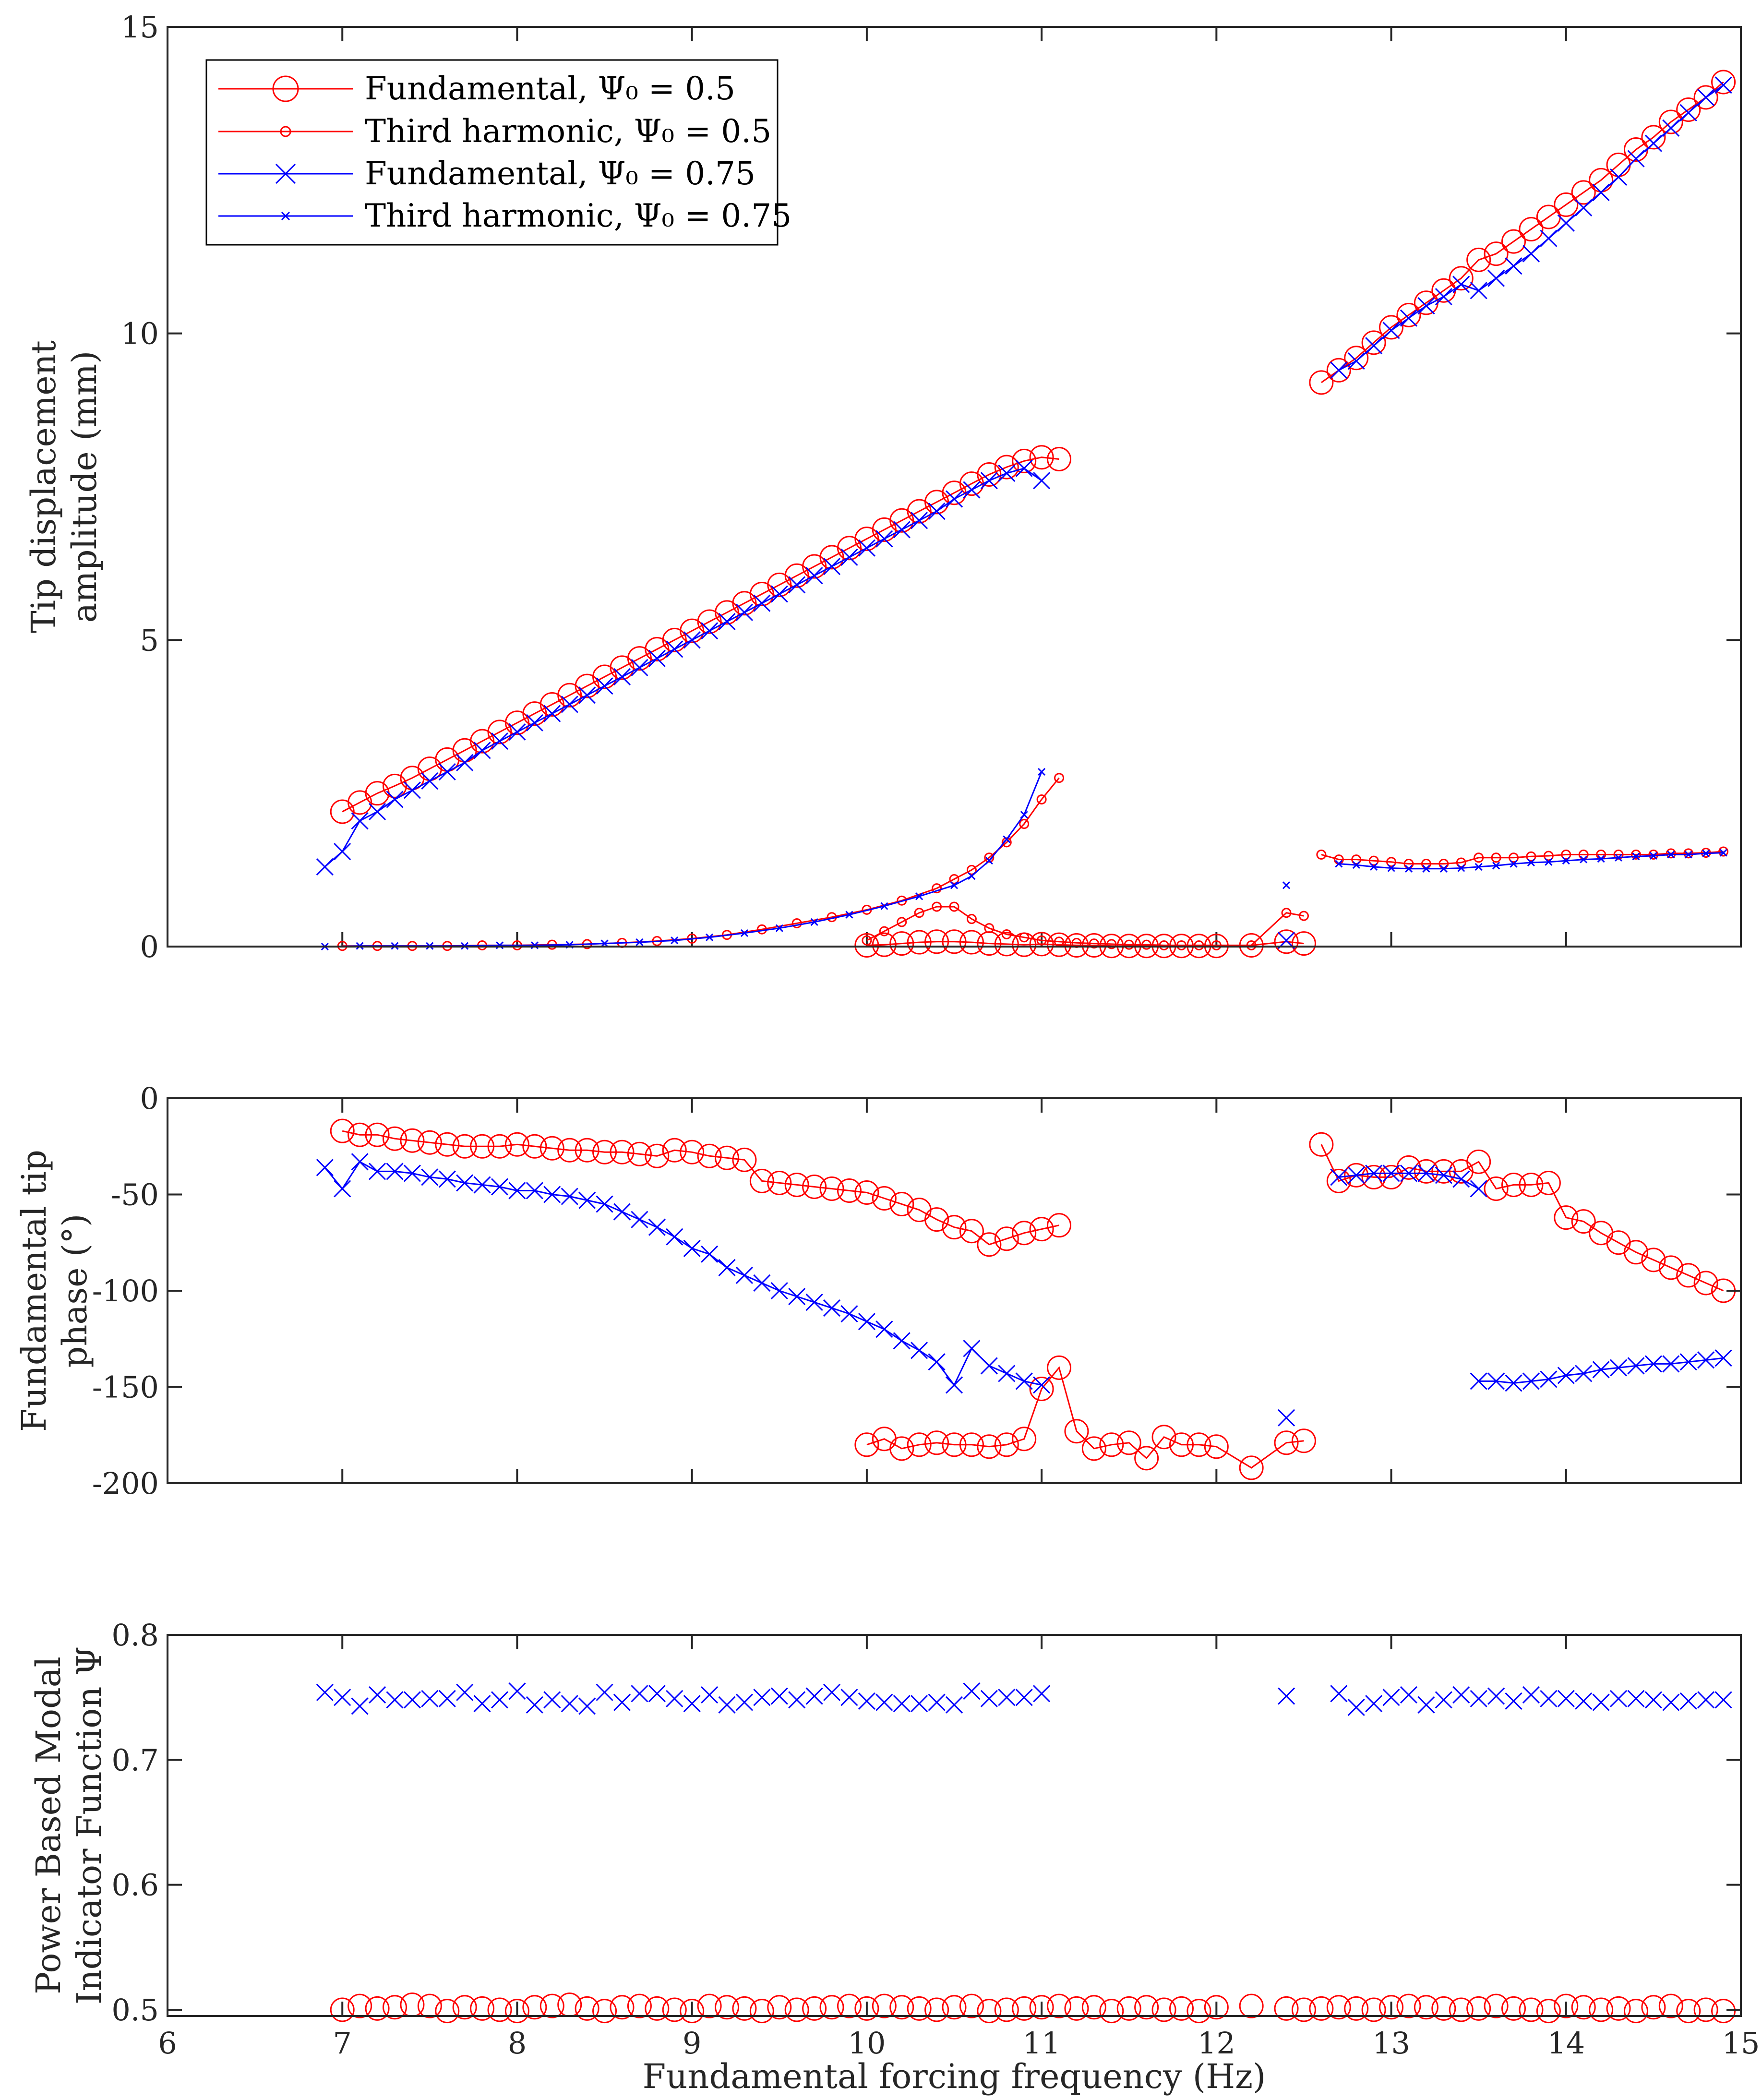 This screenshot has width=1762, height=2100. I want to click on pbmif-y-tick-label: 0.8, so click(135, 1635).